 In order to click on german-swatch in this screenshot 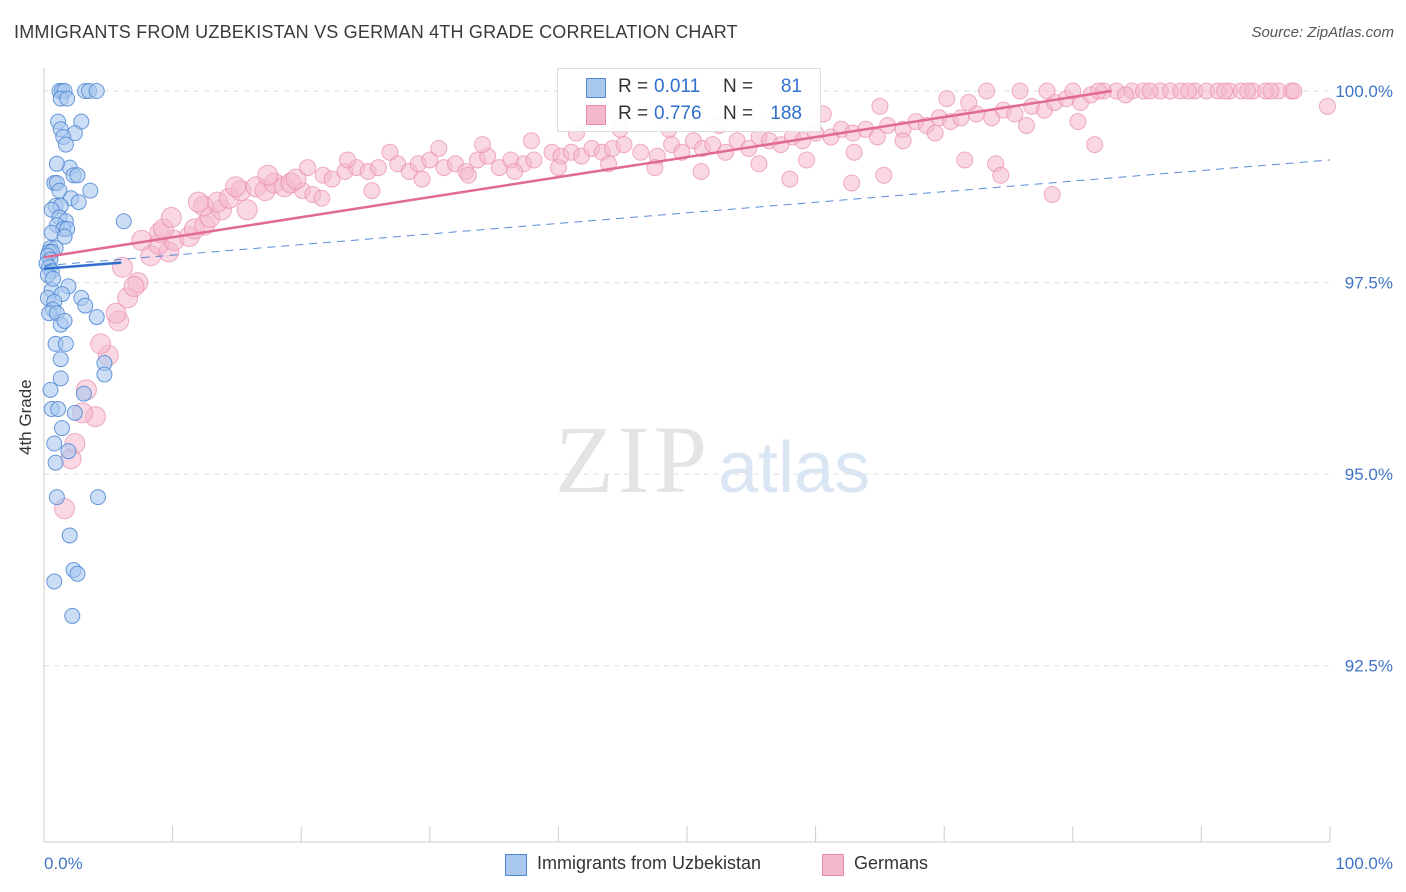, I will do `click(596, 115)`.